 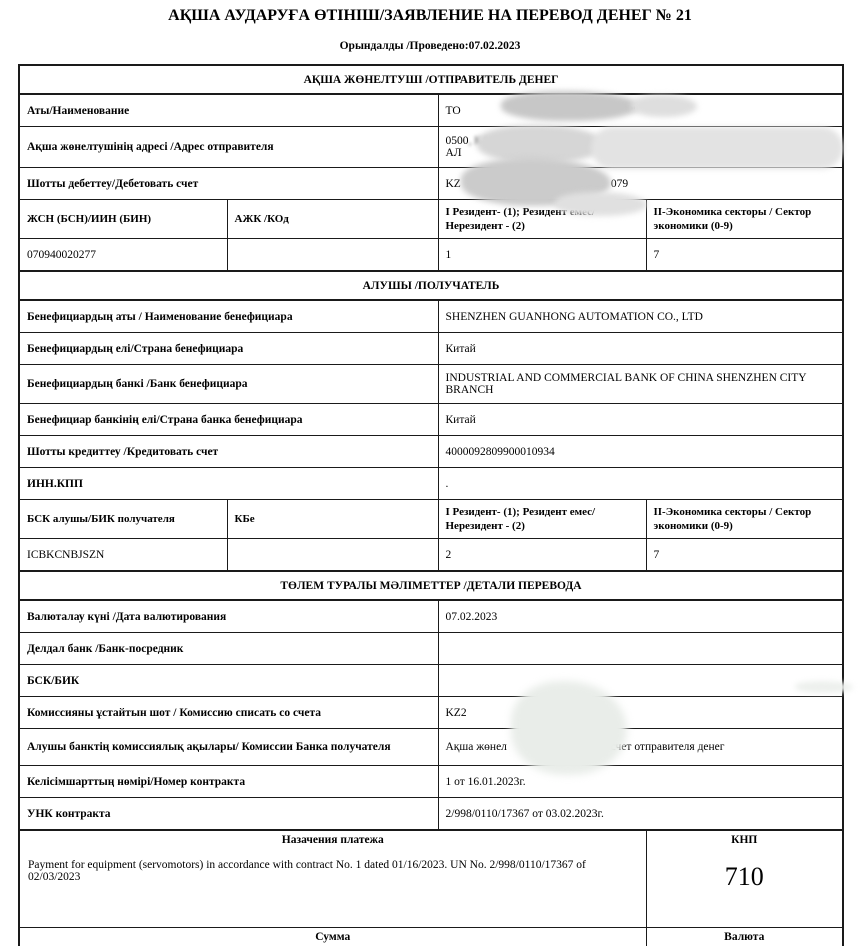 I want to click on section-row-beneficiary: АЛУШЫ /ПОЛУЧАТЕЛЬ, so click(x=431, y=285).